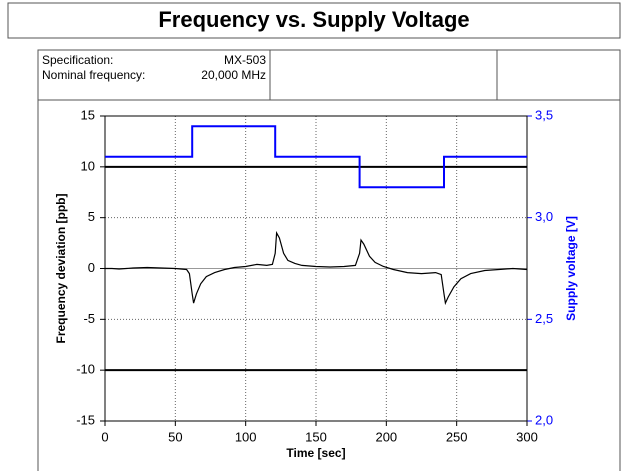 The width and height of the screenshot is (628, 471). I want to click on spec-value: 20,000 MHz, so click(233, 75).